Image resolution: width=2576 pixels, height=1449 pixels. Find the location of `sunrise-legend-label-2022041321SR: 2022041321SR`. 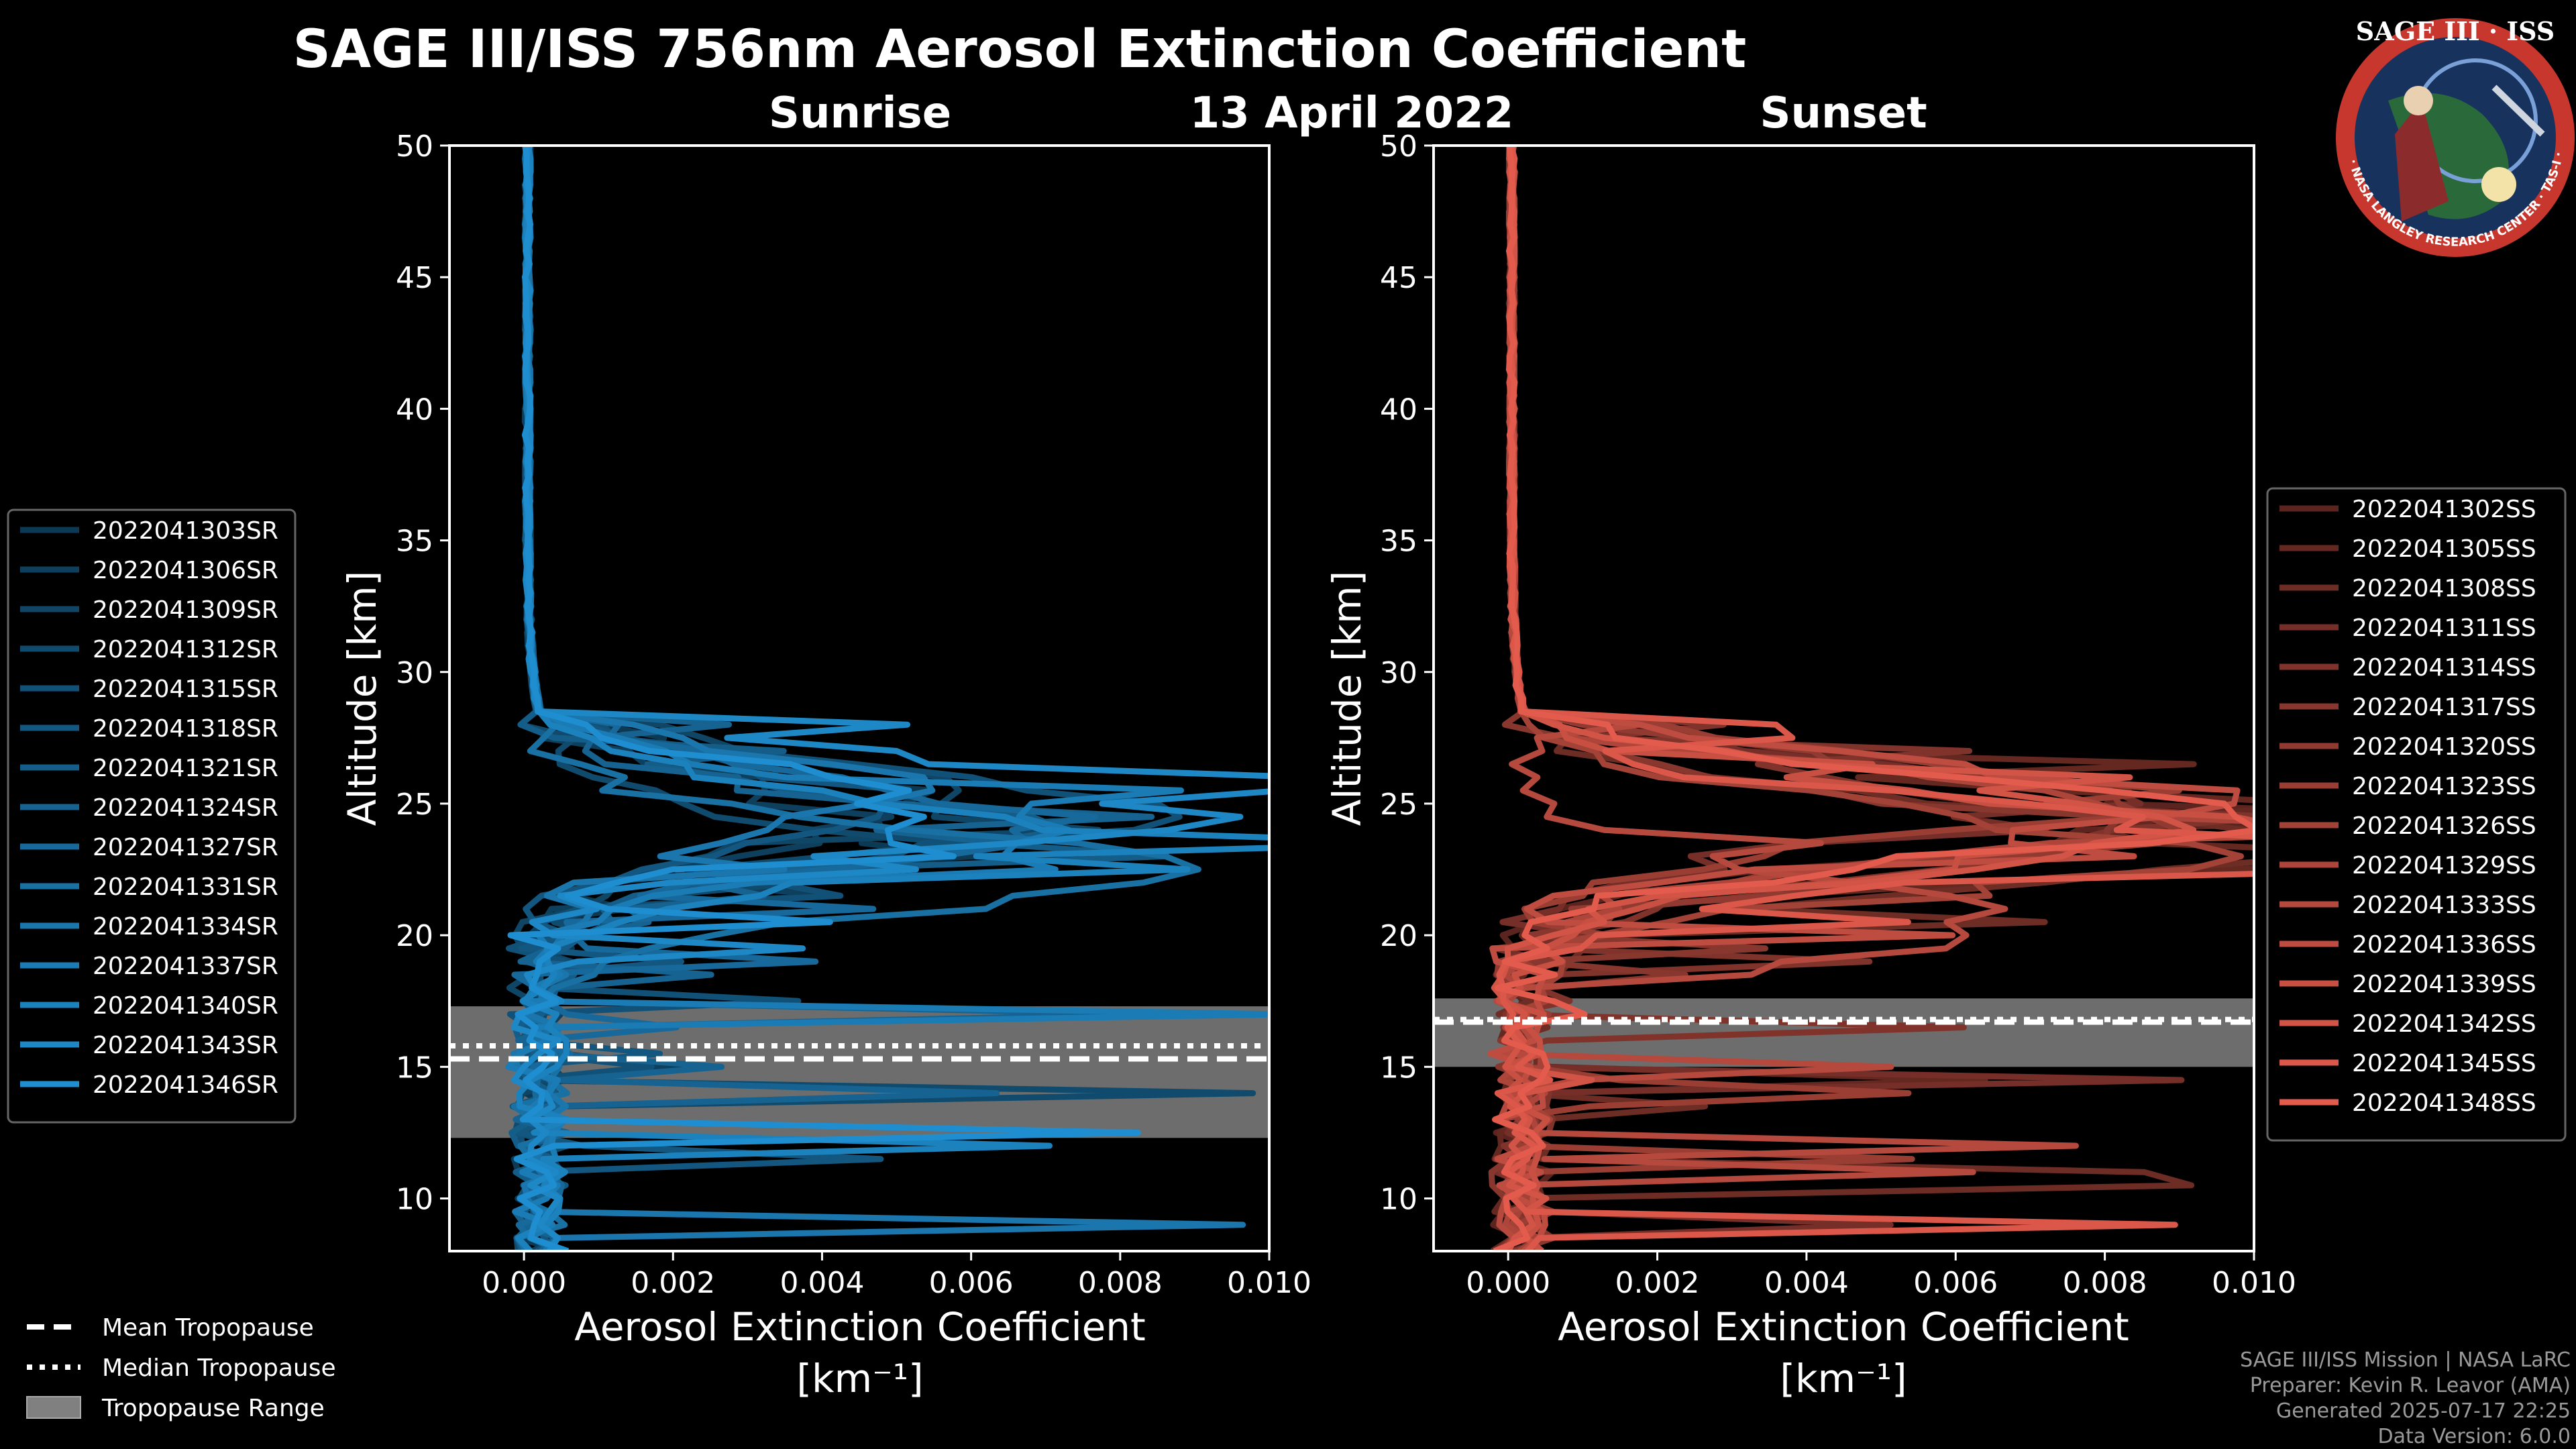

sunrise-legend-label-2022041321SR: 2022041321SR is located at coordinates (185, 768).